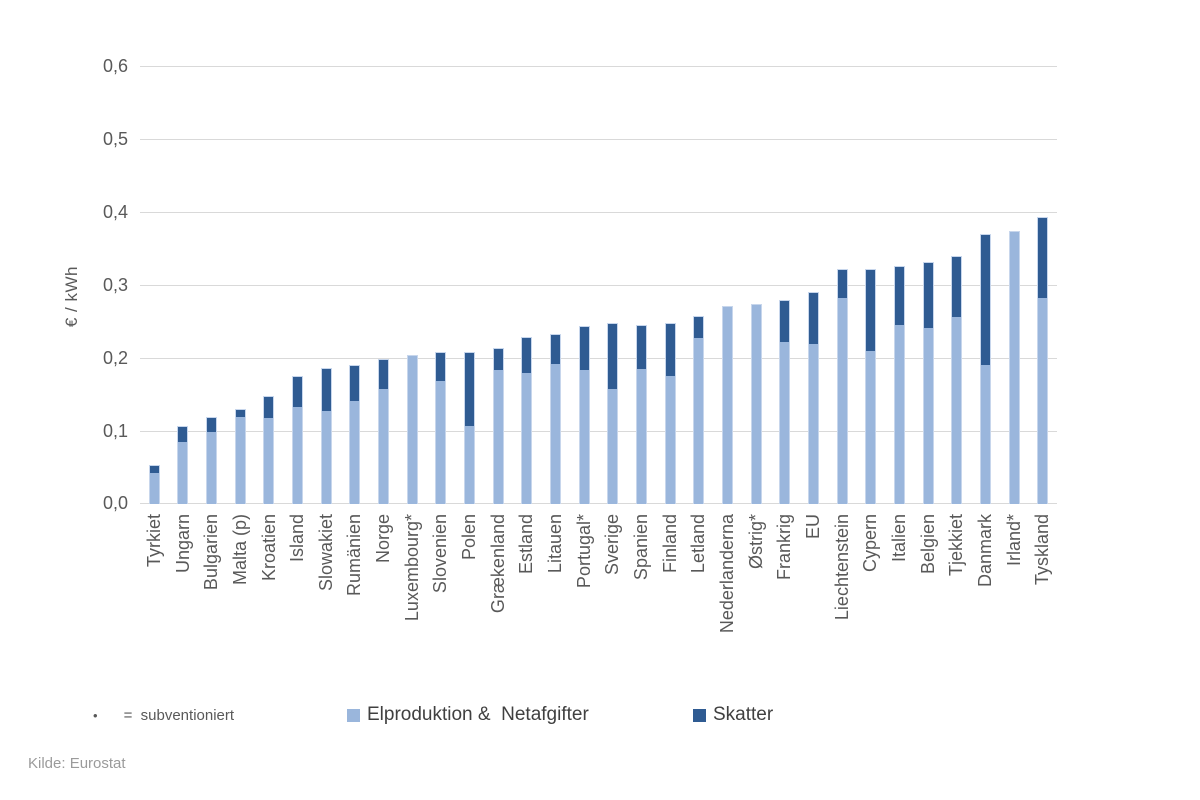  I want to click on x-tick-label: Slovenien, so click(440, 554).